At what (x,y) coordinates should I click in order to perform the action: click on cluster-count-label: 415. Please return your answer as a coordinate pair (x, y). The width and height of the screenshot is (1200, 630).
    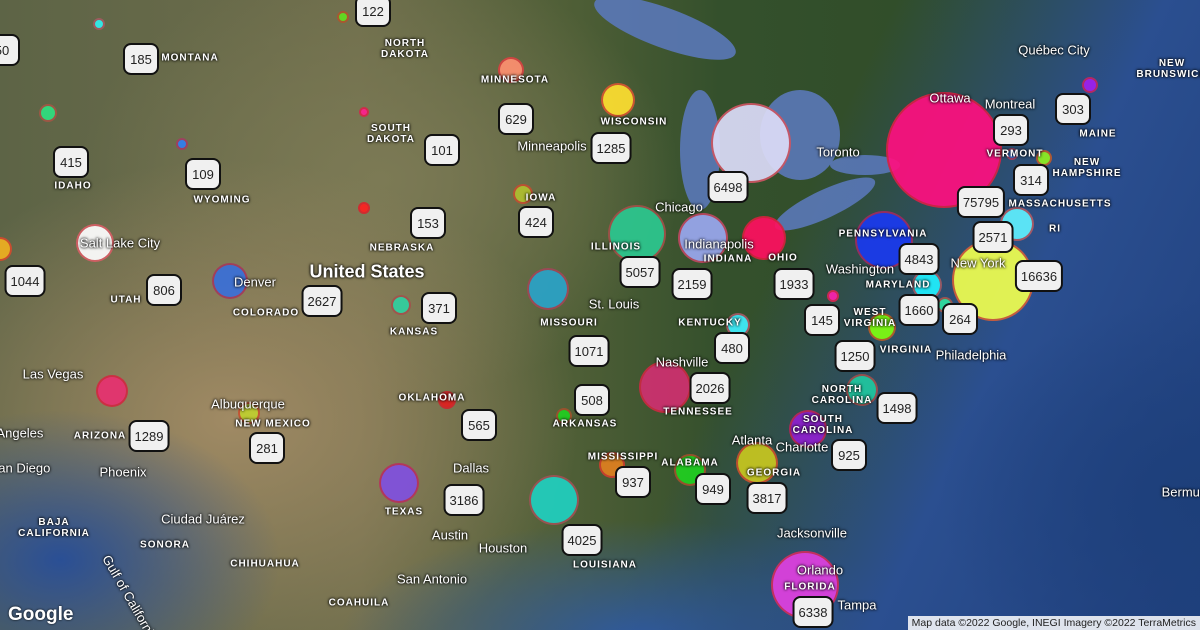
    Looking at the image, I should click on (71, 162).